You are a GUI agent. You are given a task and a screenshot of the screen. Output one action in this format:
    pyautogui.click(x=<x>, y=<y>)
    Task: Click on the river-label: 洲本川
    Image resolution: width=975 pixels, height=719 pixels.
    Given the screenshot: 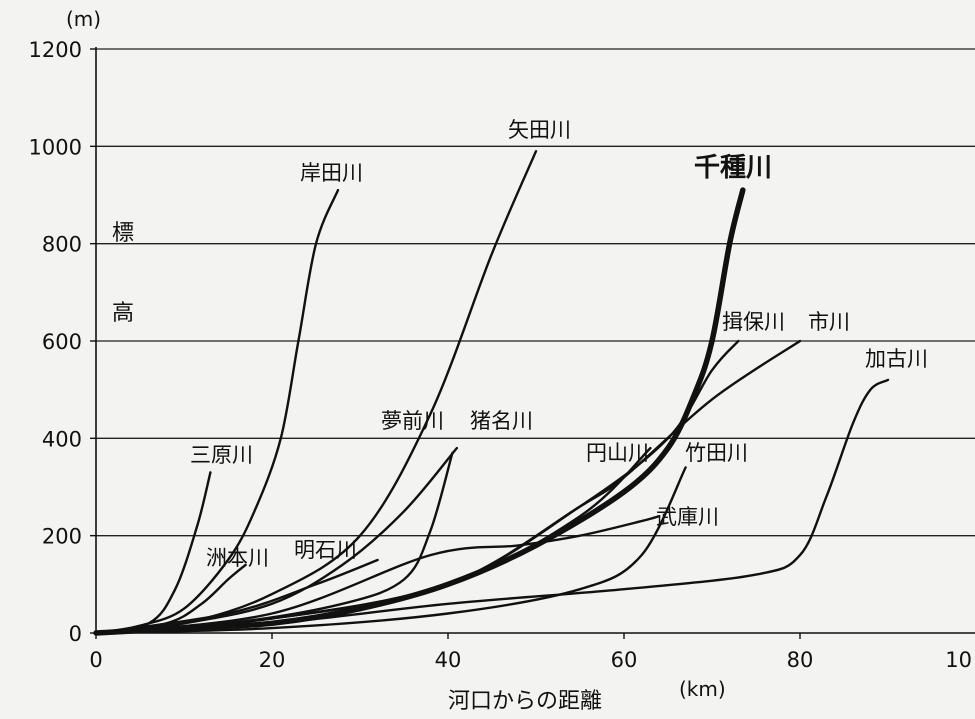 What is the action you would take?
    pyautogui.click(x=237, y=558)
    